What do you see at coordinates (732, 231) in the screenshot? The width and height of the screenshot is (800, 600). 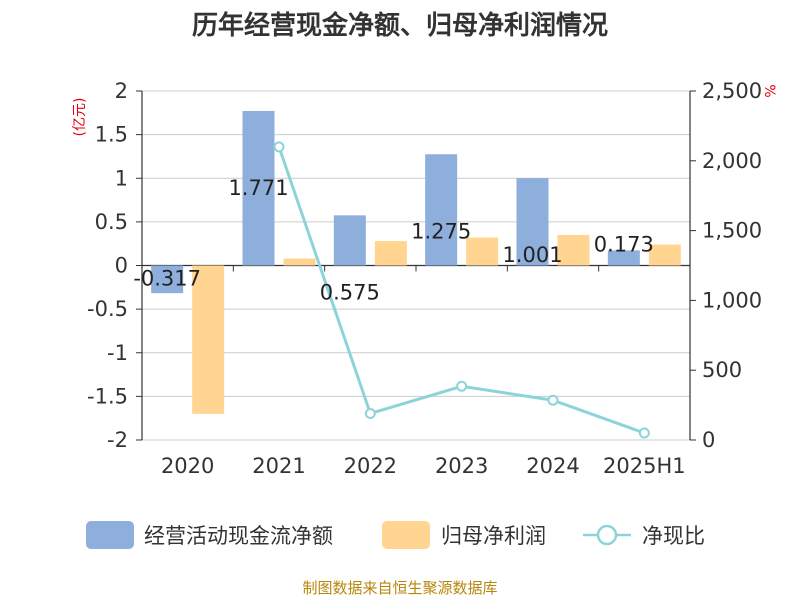 I see `right-tick-label: 1,500` at bounding box center [732, 231].